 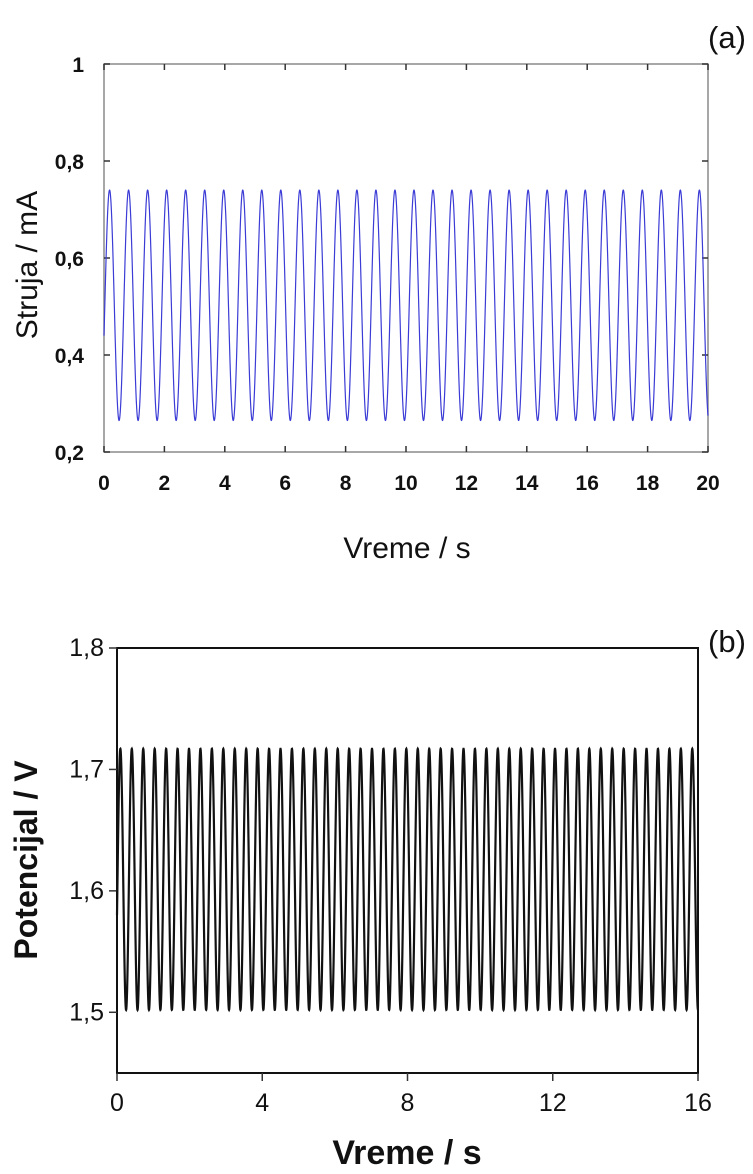 What do you see at coordinates (86, 891) in the screenshot?
I see `y-tick-label-b: 1,6` at bounding box center [86, 891].